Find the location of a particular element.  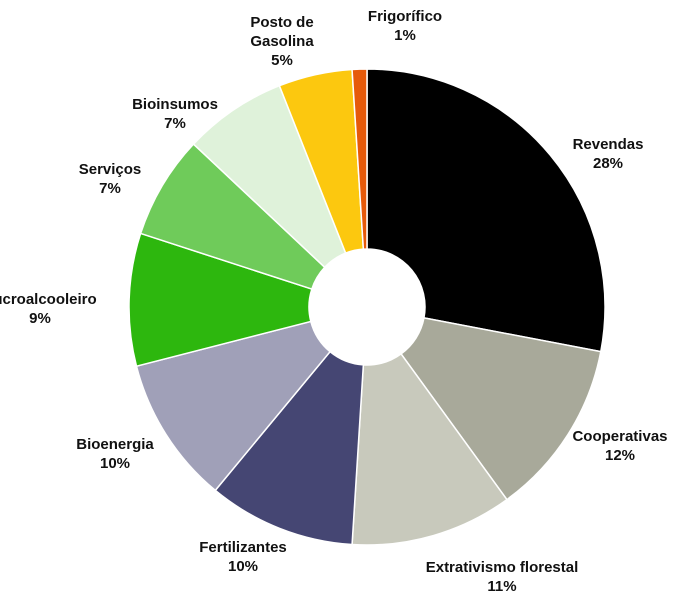

slice-label: Serviços 7% is located at coordinates (115, 179).